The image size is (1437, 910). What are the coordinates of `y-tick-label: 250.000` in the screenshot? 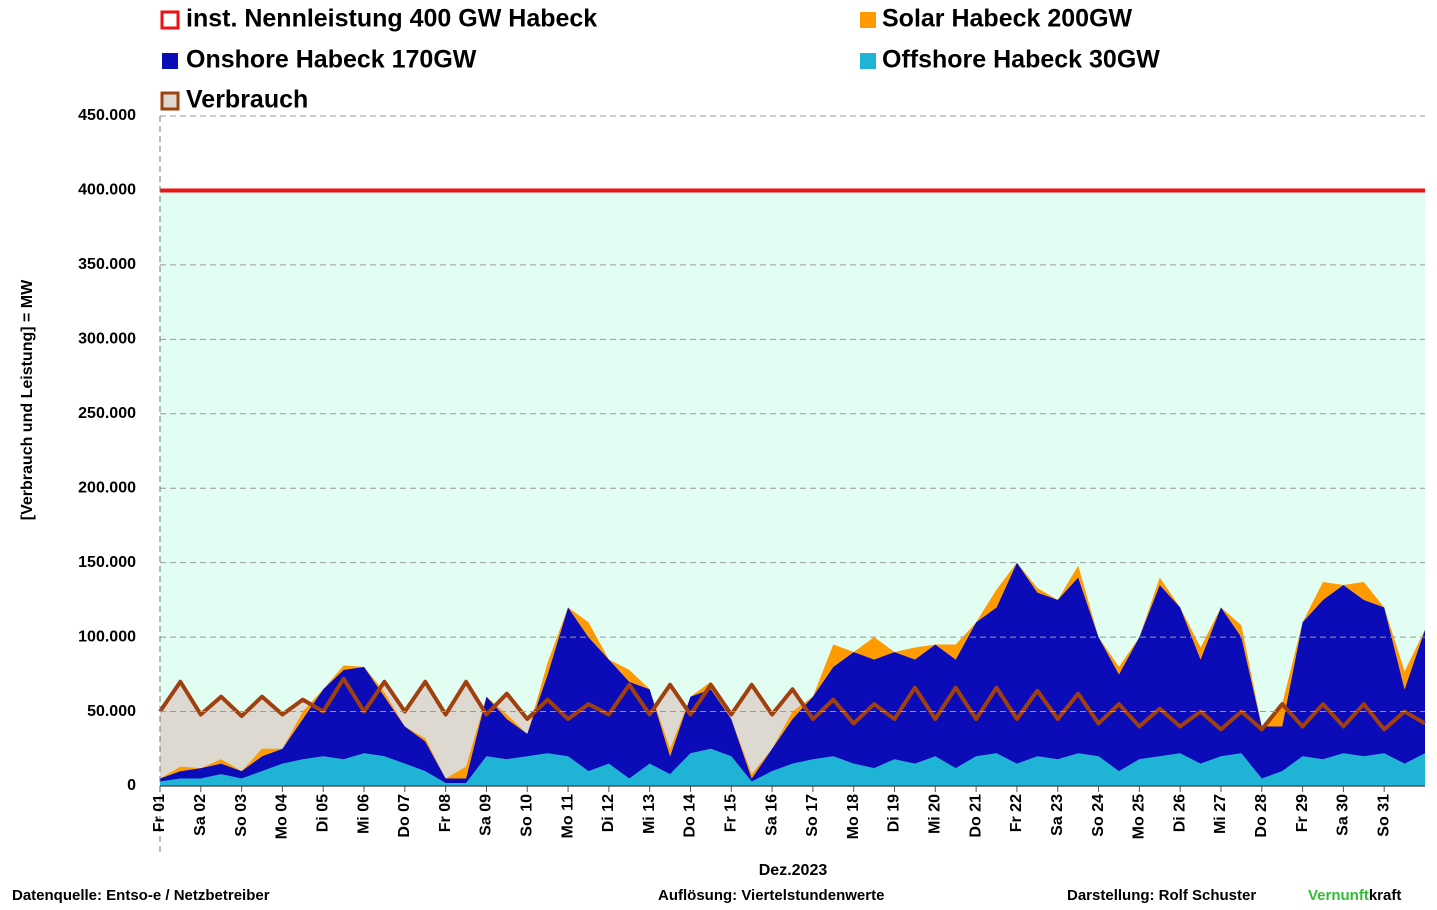 It's located at (107, 413).